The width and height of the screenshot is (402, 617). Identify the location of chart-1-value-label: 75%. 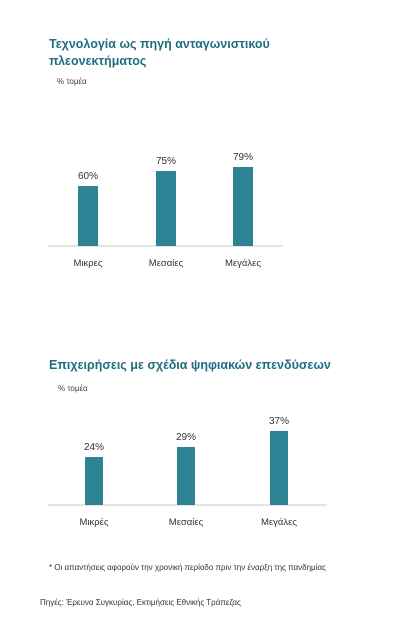
(166, 161).